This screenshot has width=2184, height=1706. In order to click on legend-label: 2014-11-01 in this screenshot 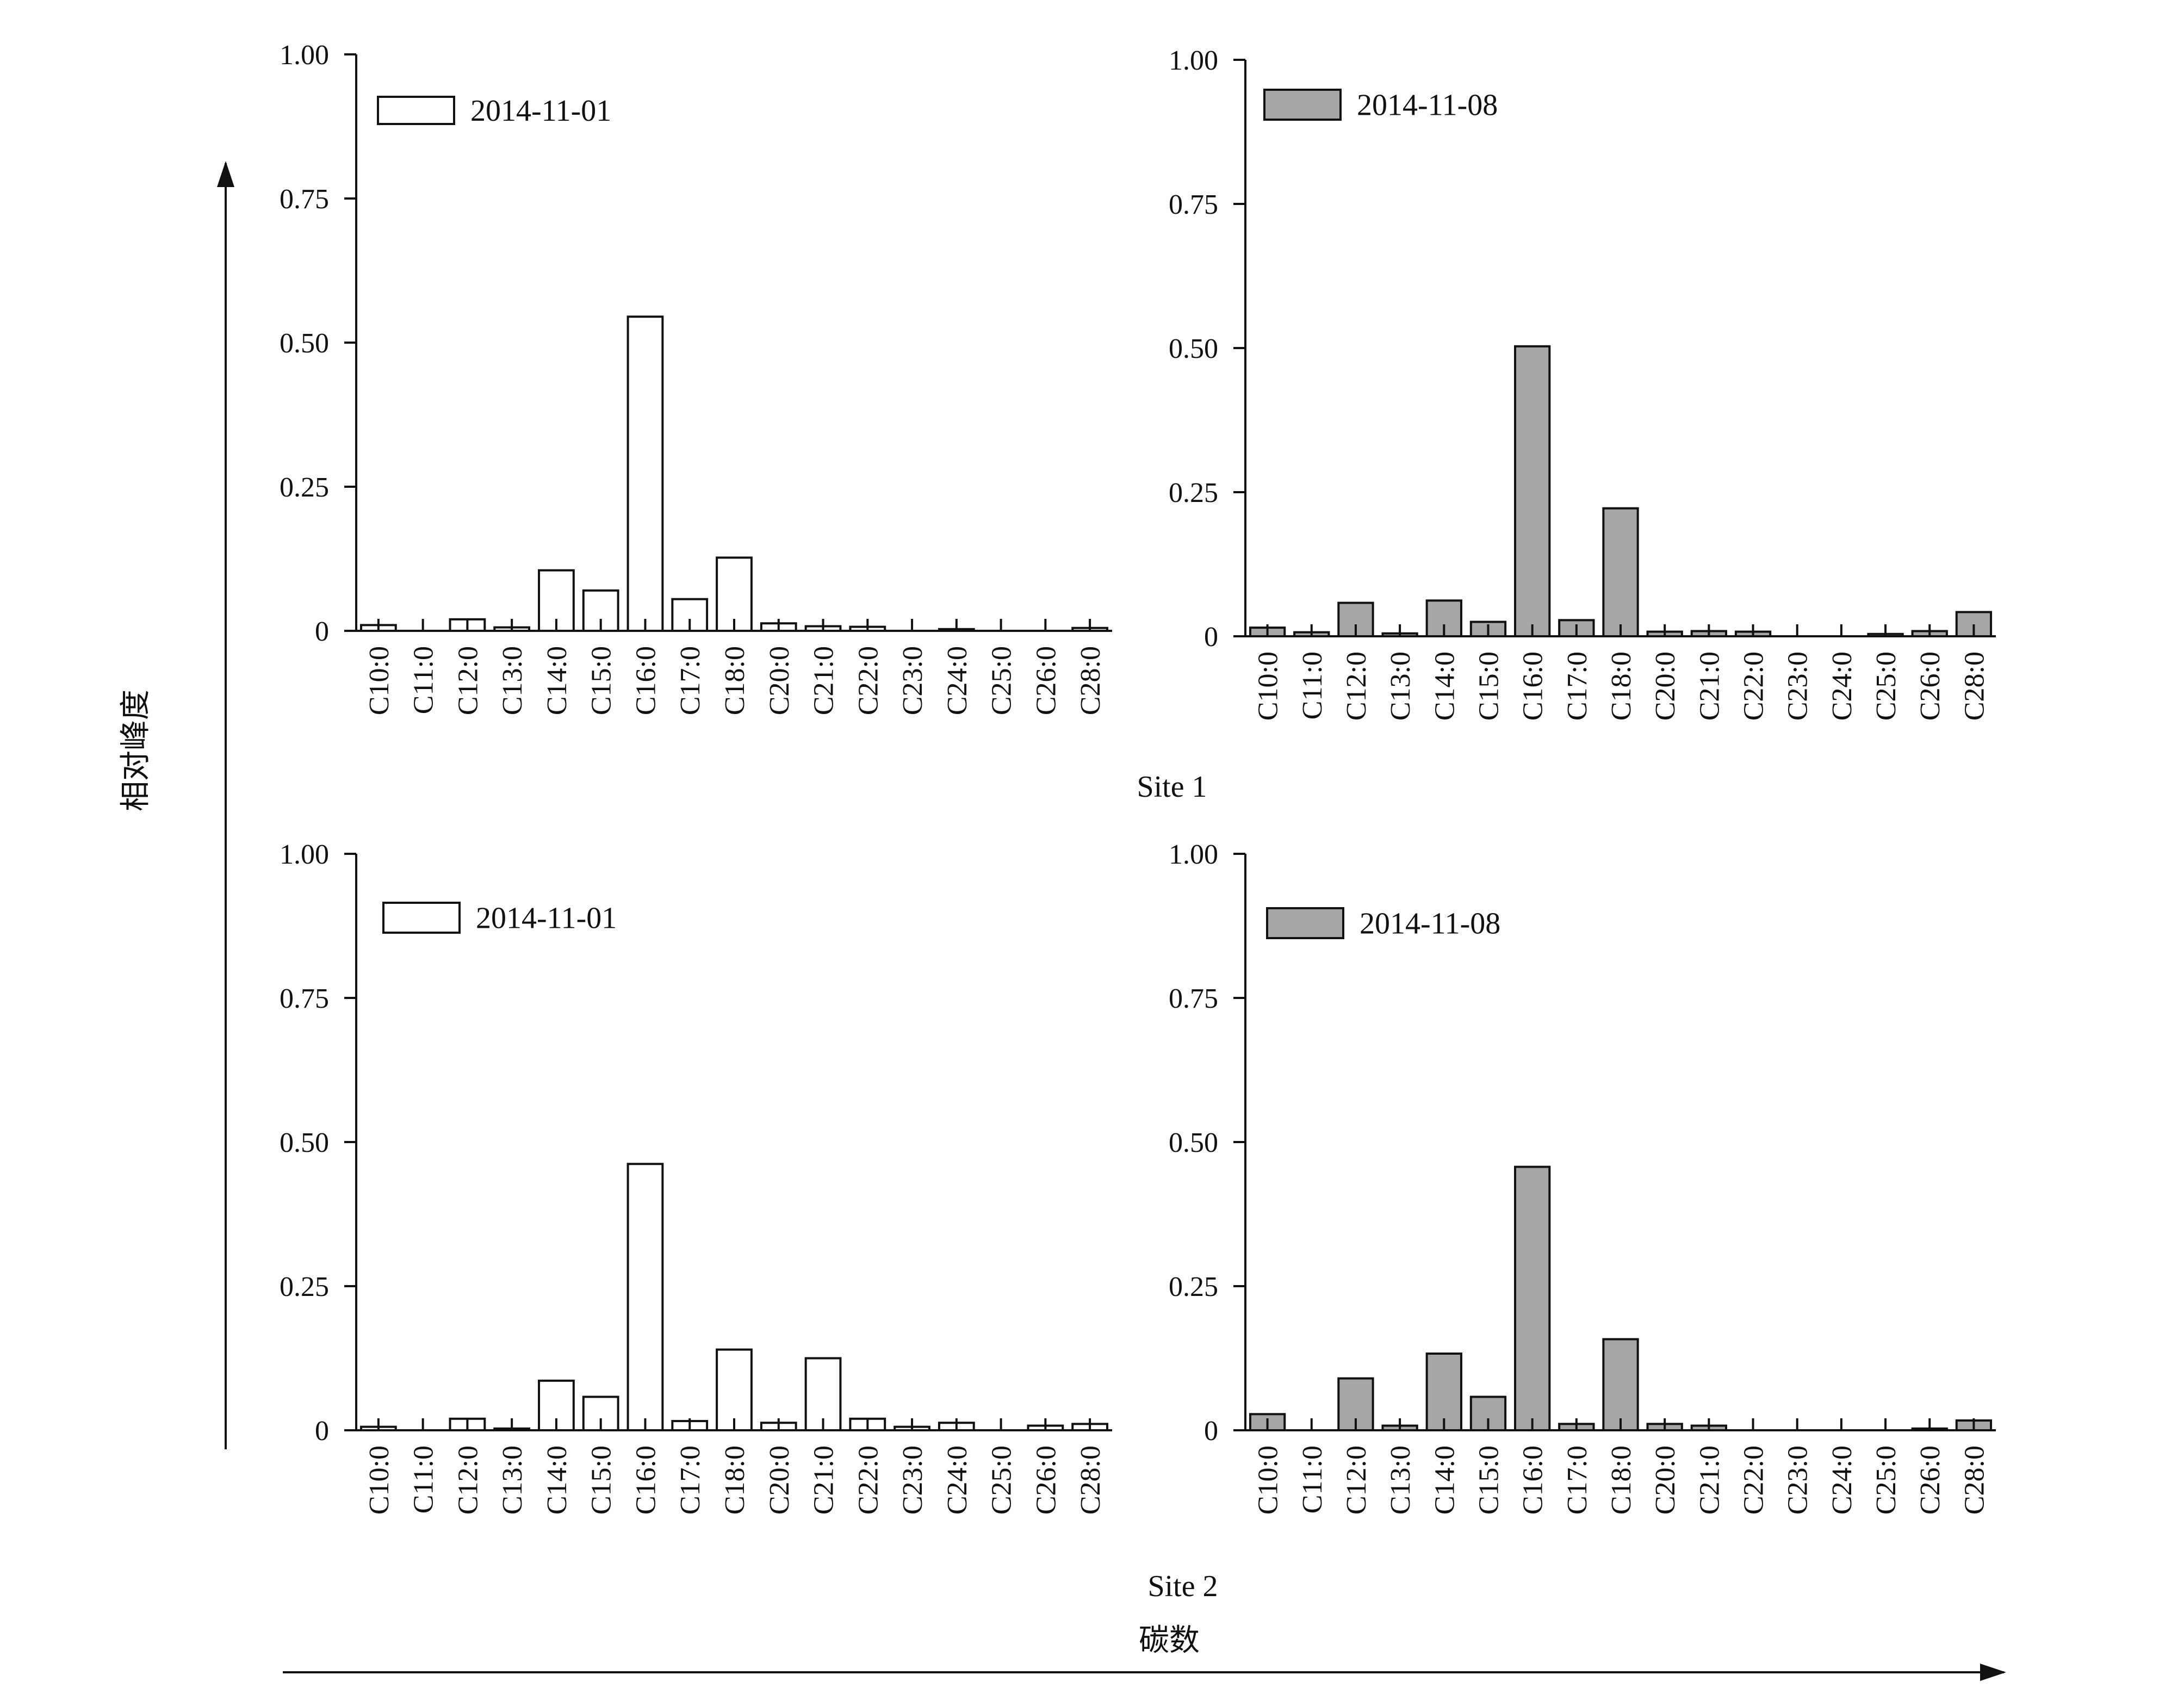, I will do `click(546, 918)`.